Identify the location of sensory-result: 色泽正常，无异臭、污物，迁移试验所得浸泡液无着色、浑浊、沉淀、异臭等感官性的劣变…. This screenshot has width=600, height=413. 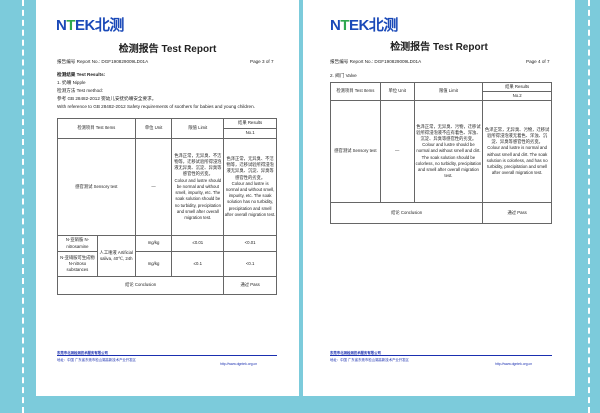
(517, 151).